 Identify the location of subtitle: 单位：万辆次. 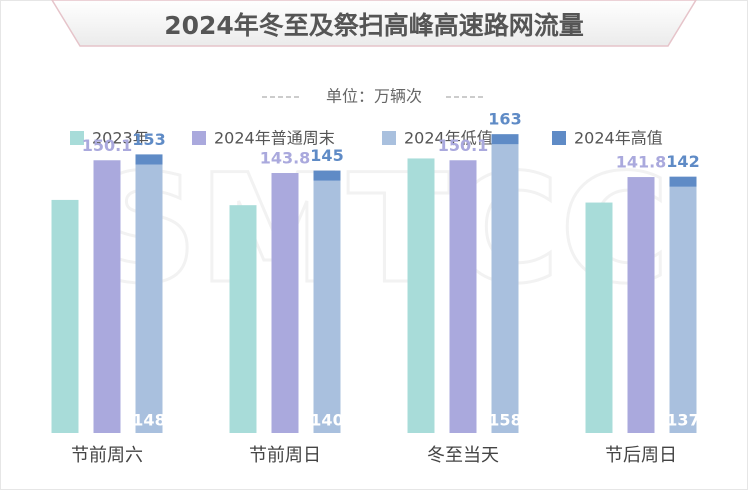
(374, 96).